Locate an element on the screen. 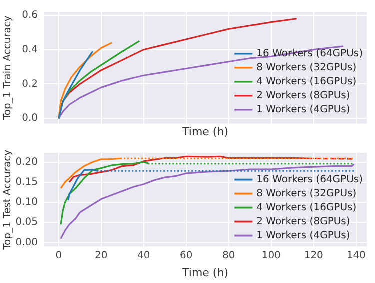 This screenshot has height=283, width=375. y-tick-label: 0.20 is located at coordinates (27, 162).